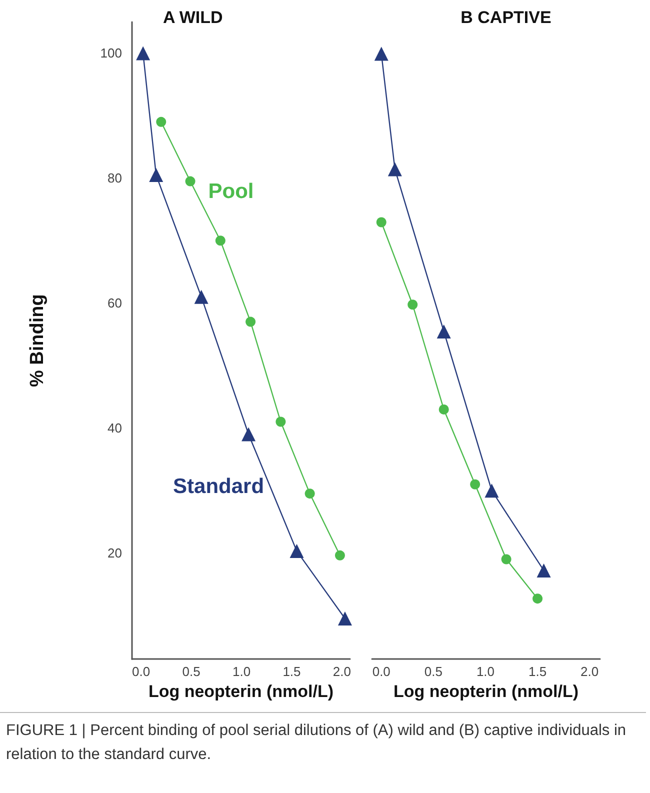  Describe the element at coordinates (218, 486) in the screenshot. I see `series-label: Standard` at that location.